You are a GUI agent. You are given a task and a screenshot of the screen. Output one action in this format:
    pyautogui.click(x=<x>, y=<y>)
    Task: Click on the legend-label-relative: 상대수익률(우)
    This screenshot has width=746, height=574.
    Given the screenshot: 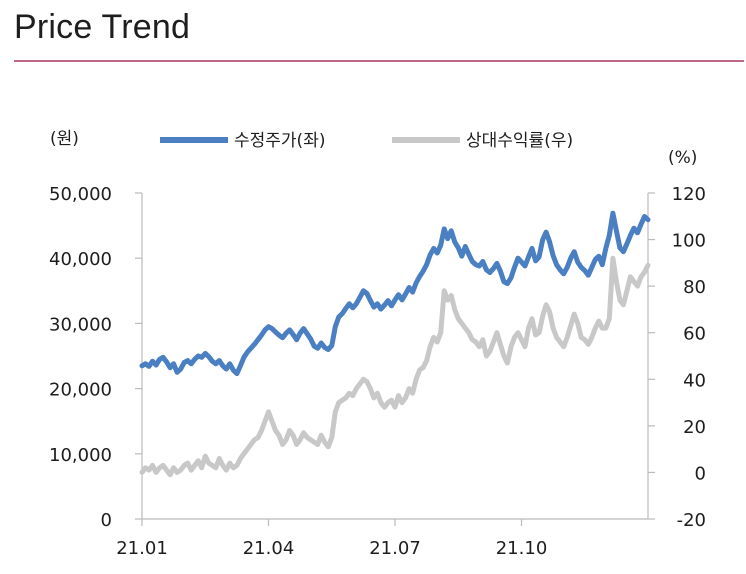 What is the action you would take?
    pyautogui.click(x=519, y=141)
    